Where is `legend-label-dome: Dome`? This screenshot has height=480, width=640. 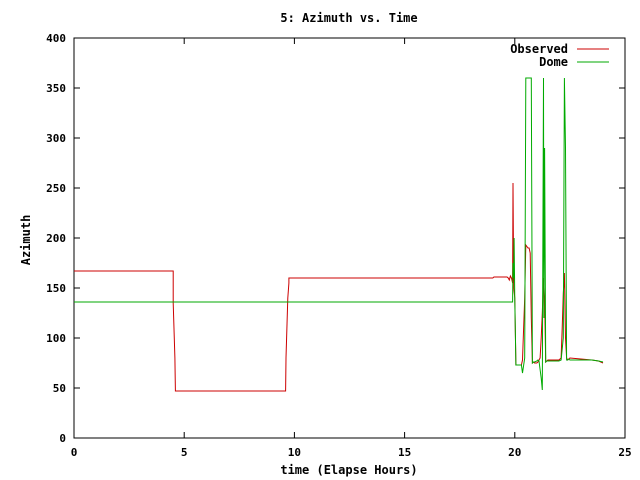
legend-label-dome: Dome is located at coordinates (553, 62).